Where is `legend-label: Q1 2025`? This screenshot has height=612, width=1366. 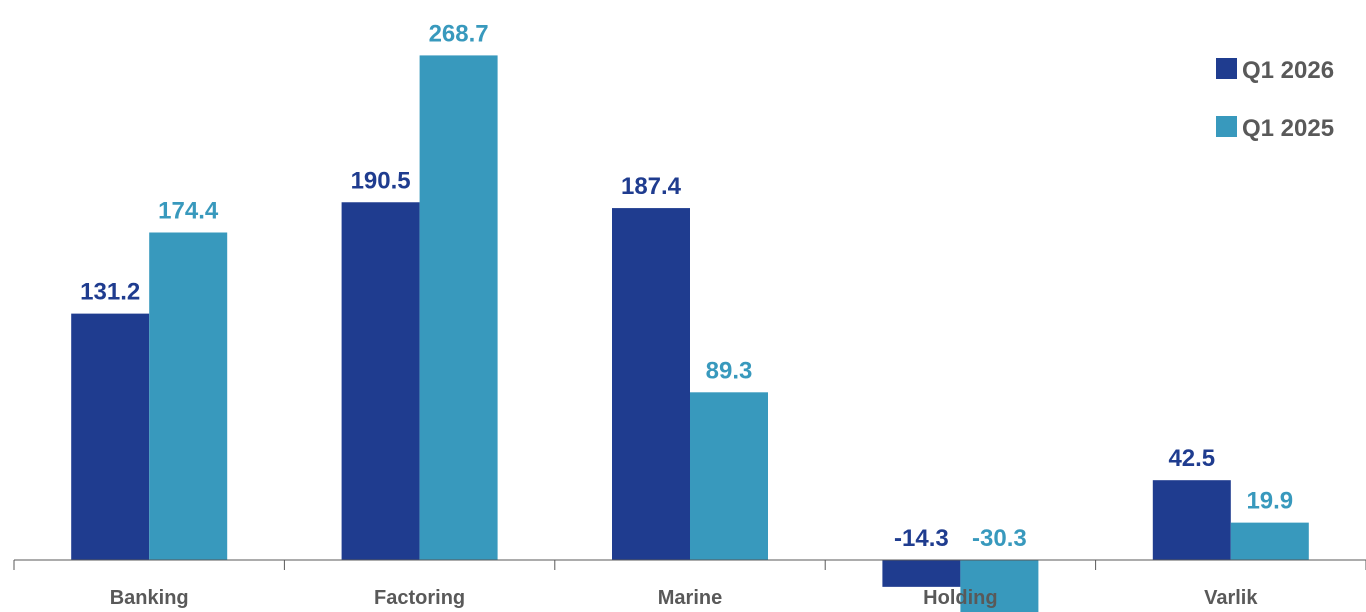 legend-label: Q1 2025 is located at coordinates (1288, 128).